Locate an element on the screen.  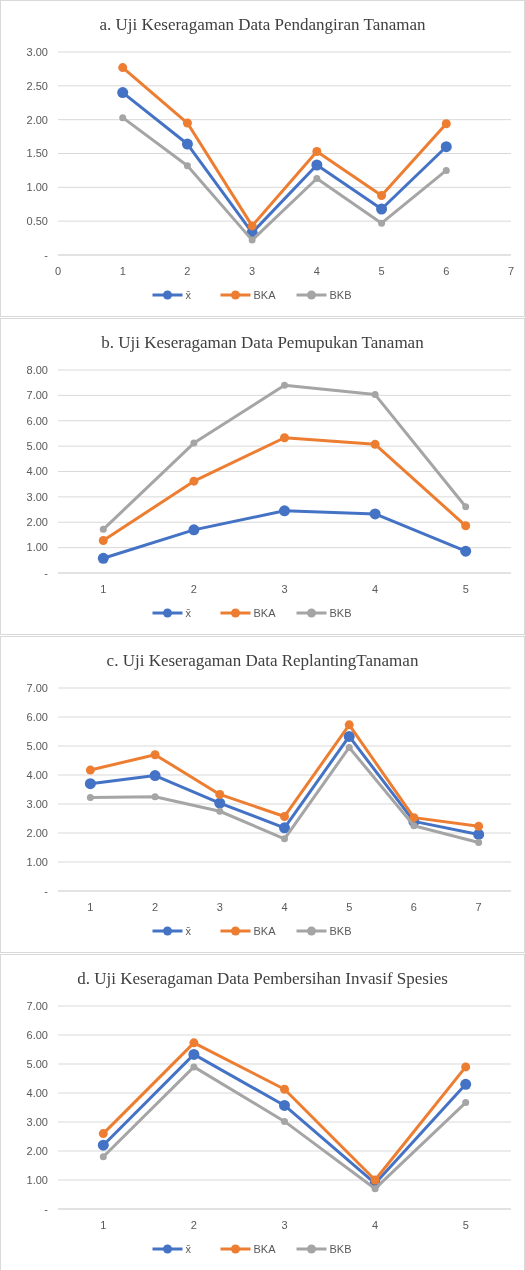
chart-title: b. Uji Keseragaman Data Pemupukan Tanaman is located at coordinates (263, 342).